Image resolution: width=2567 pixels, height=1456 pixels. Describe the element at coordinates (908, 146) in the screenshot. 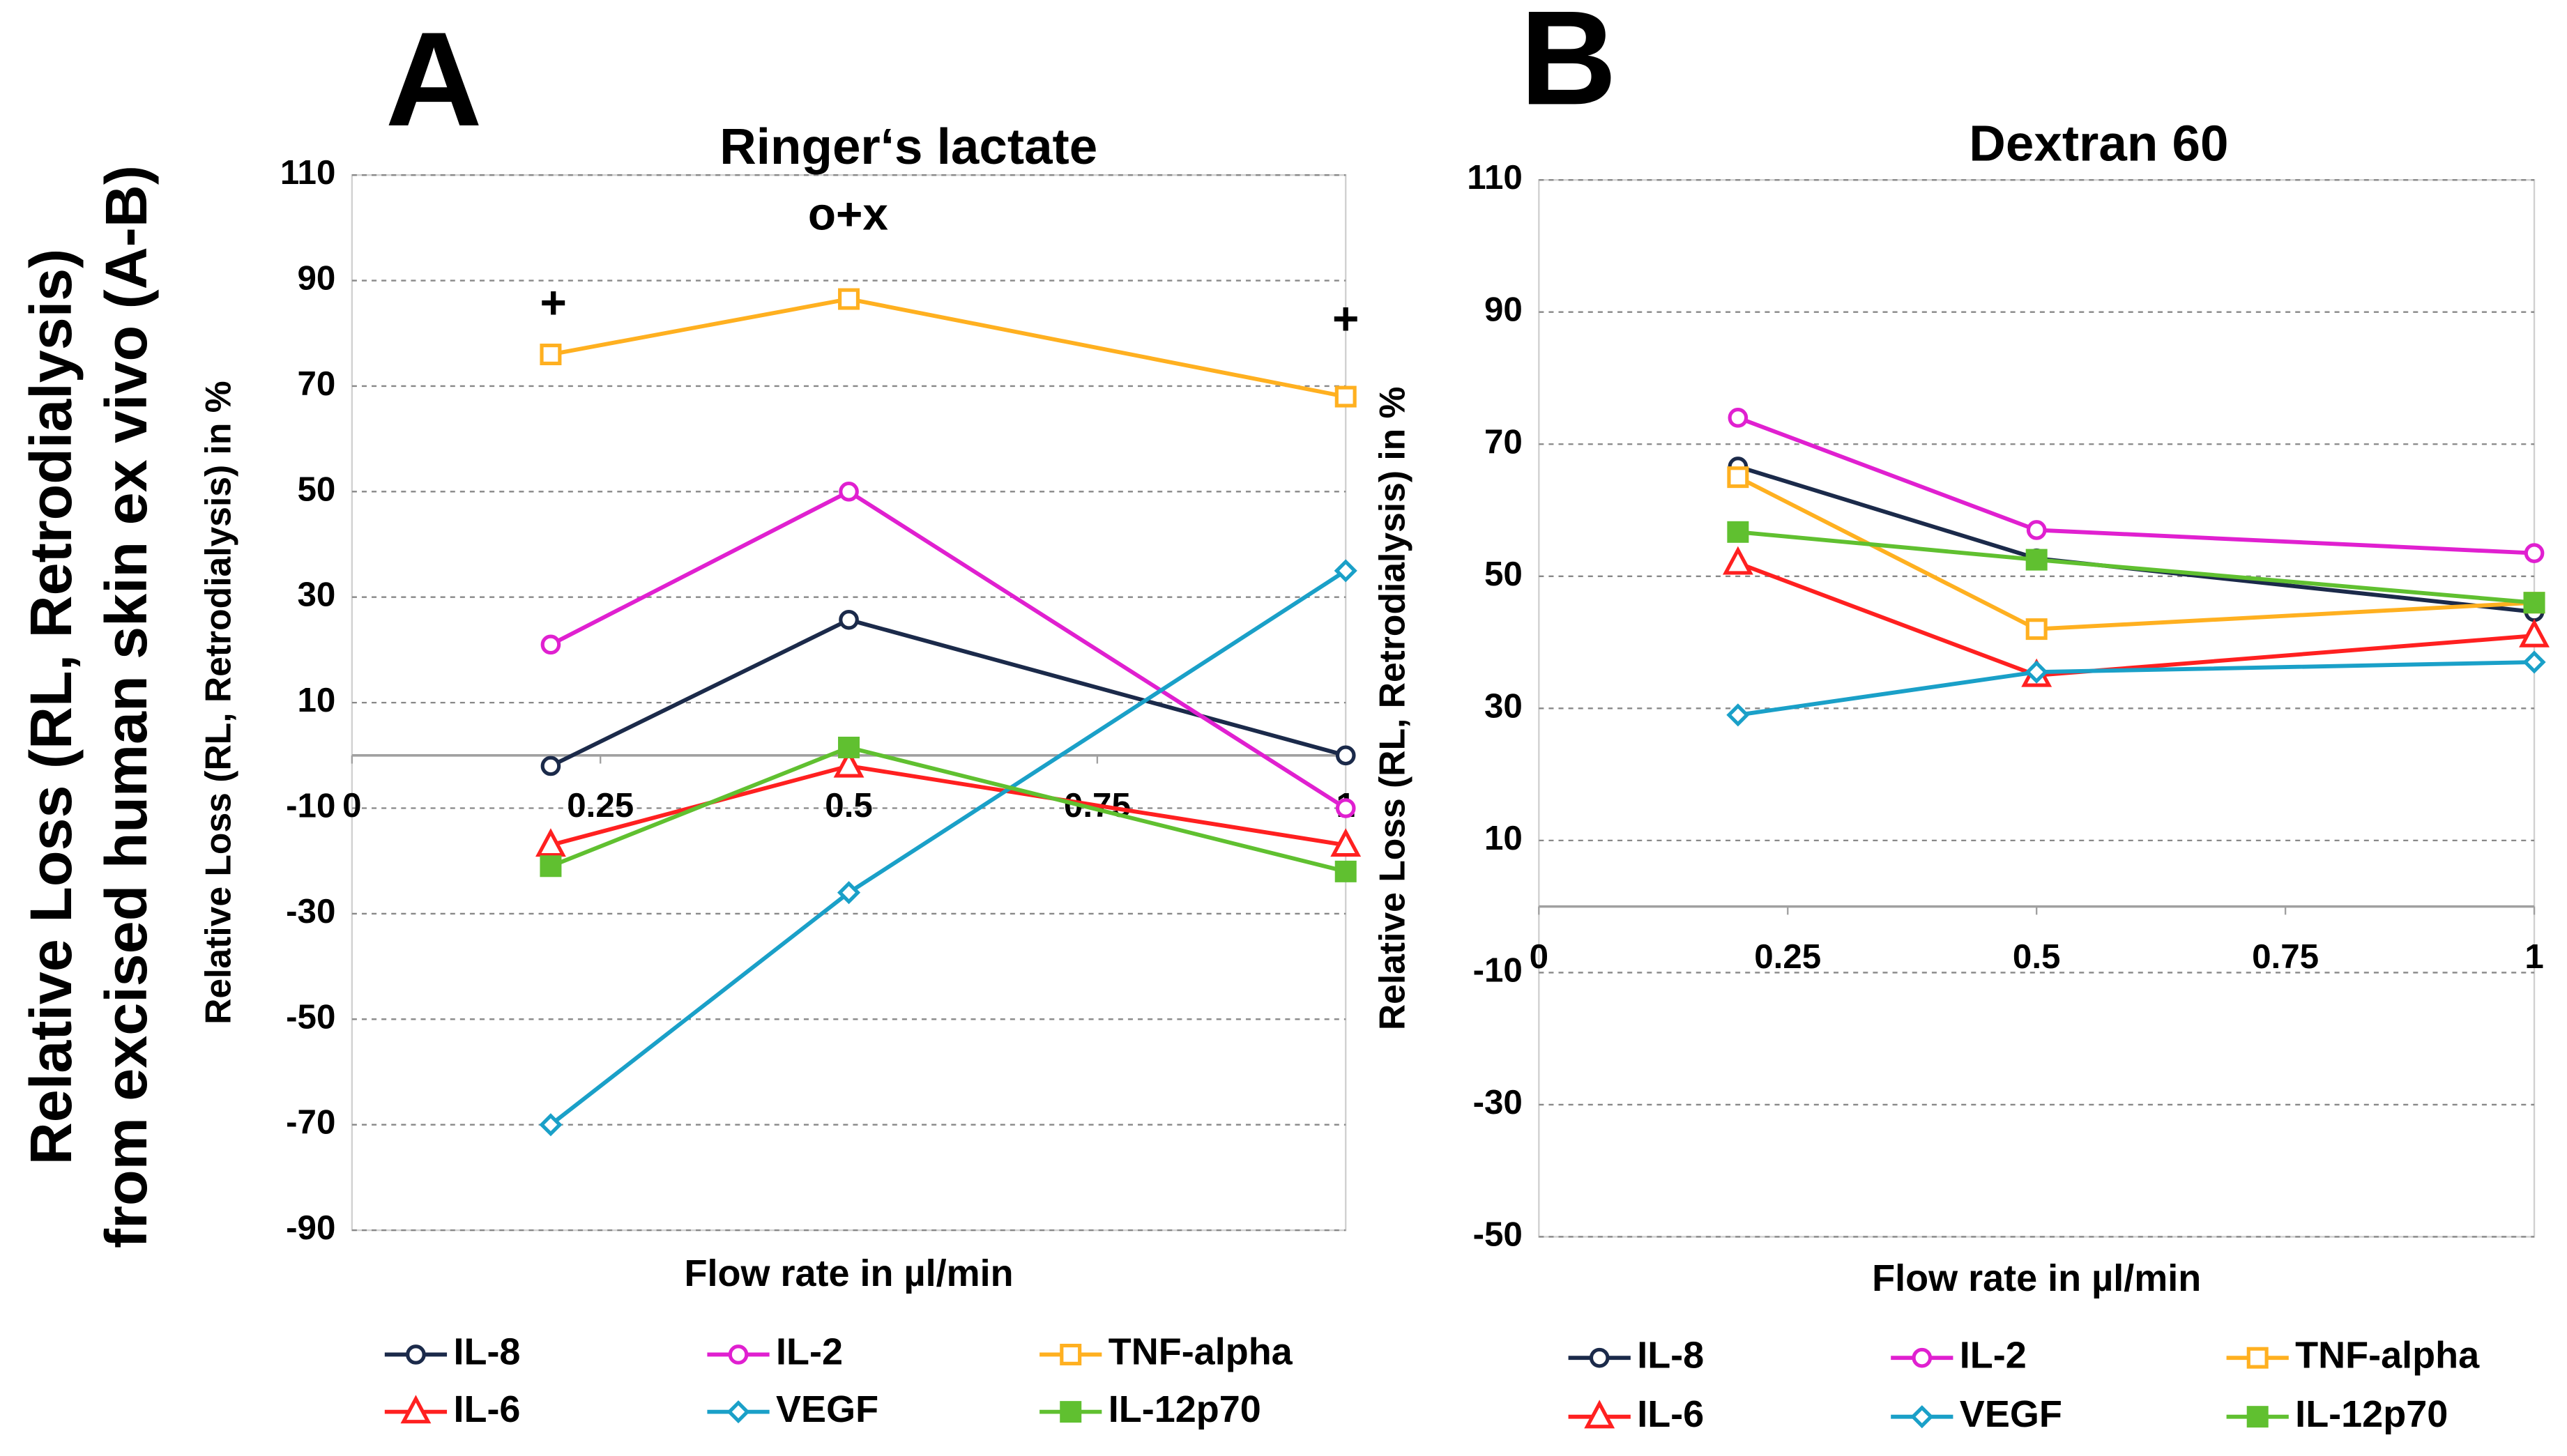

I see `chart-title: Ringer‘s lactate` at that location.